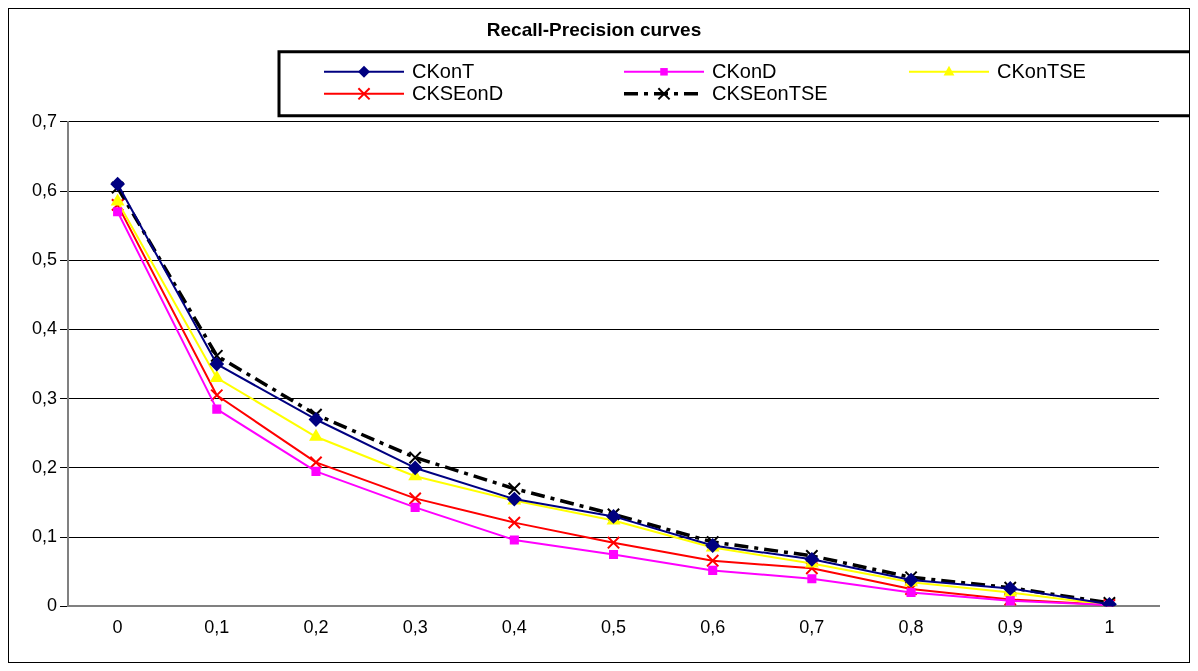  What do you see at coordinates (415, 627) in the screenshot?
I see `x-tick-label: 0,3` at bounding box center [415, 627].